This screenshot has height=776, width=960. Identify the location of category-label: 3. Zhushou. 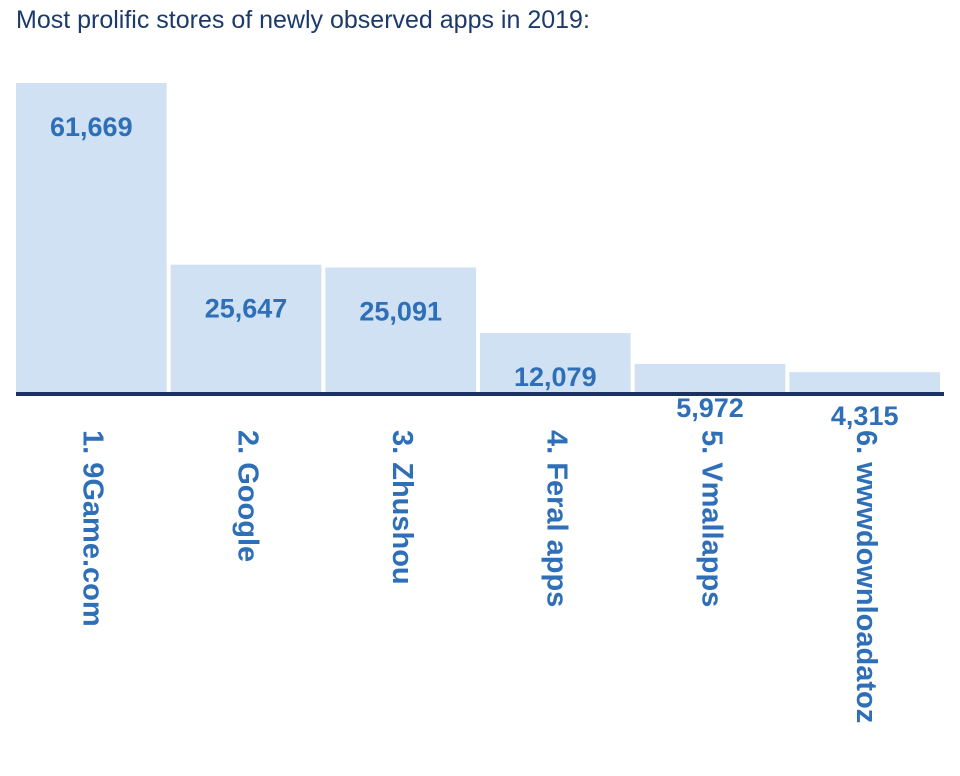
(402, 507).